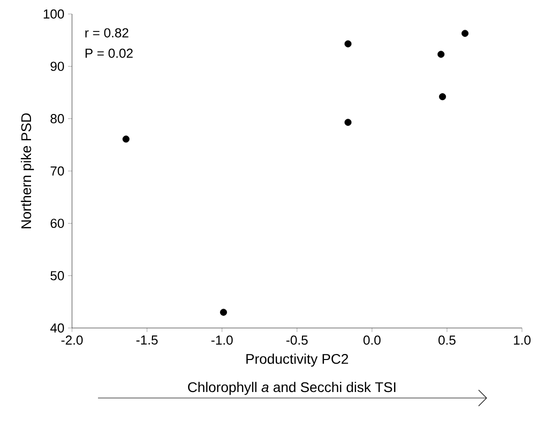  Describe the element at coordinates (372, 340) in the screenshot. I see `x-tick-label: 0.0` at that location.